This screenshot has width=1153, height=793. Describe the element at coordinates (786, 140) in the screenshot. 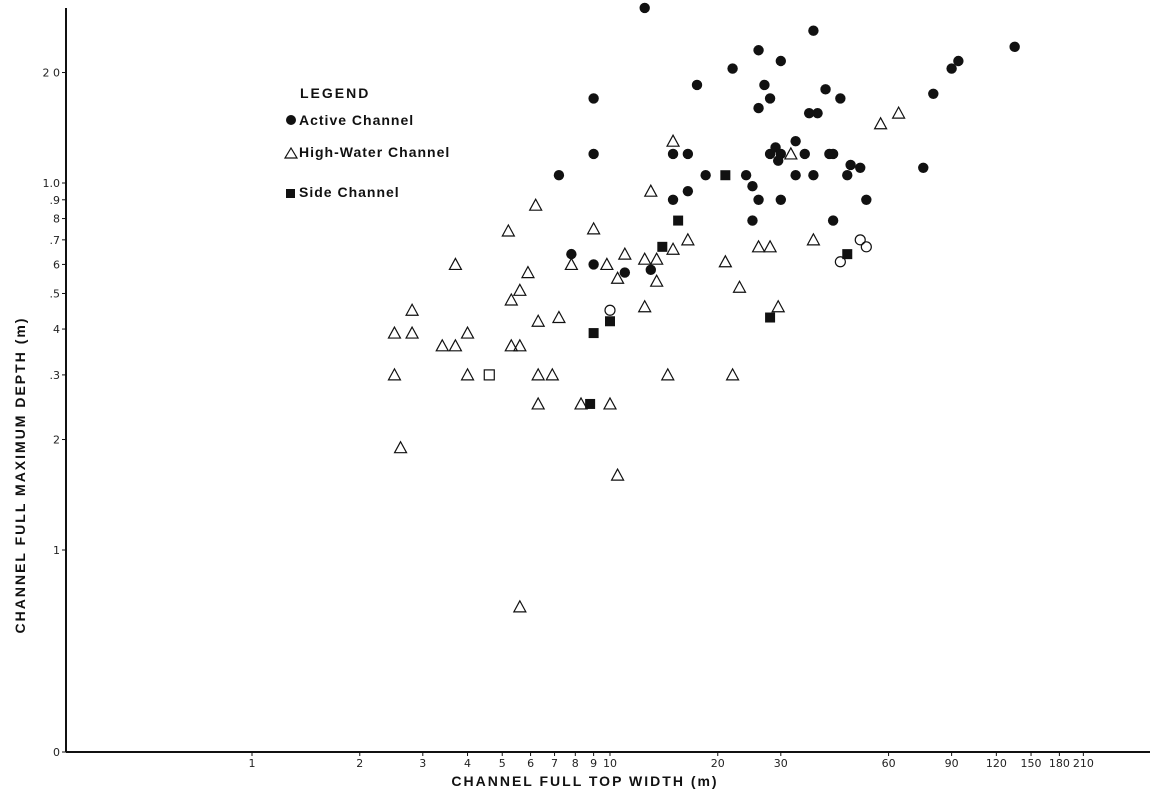

I see `series-filled-circle` at that location.